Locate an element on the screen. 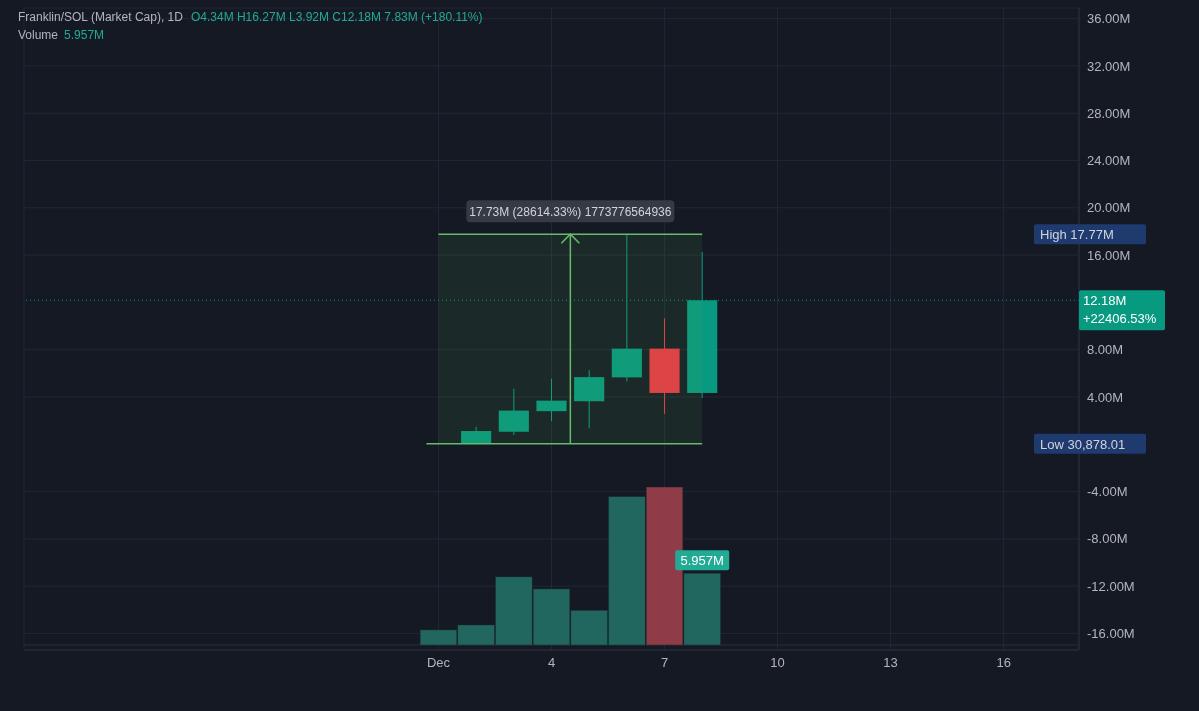 Image resolution: width=1199 pixels, height=711 pixels. chart-title: Franklin/SOL (Market Cap), 1D is located at coordinates (100, 17).